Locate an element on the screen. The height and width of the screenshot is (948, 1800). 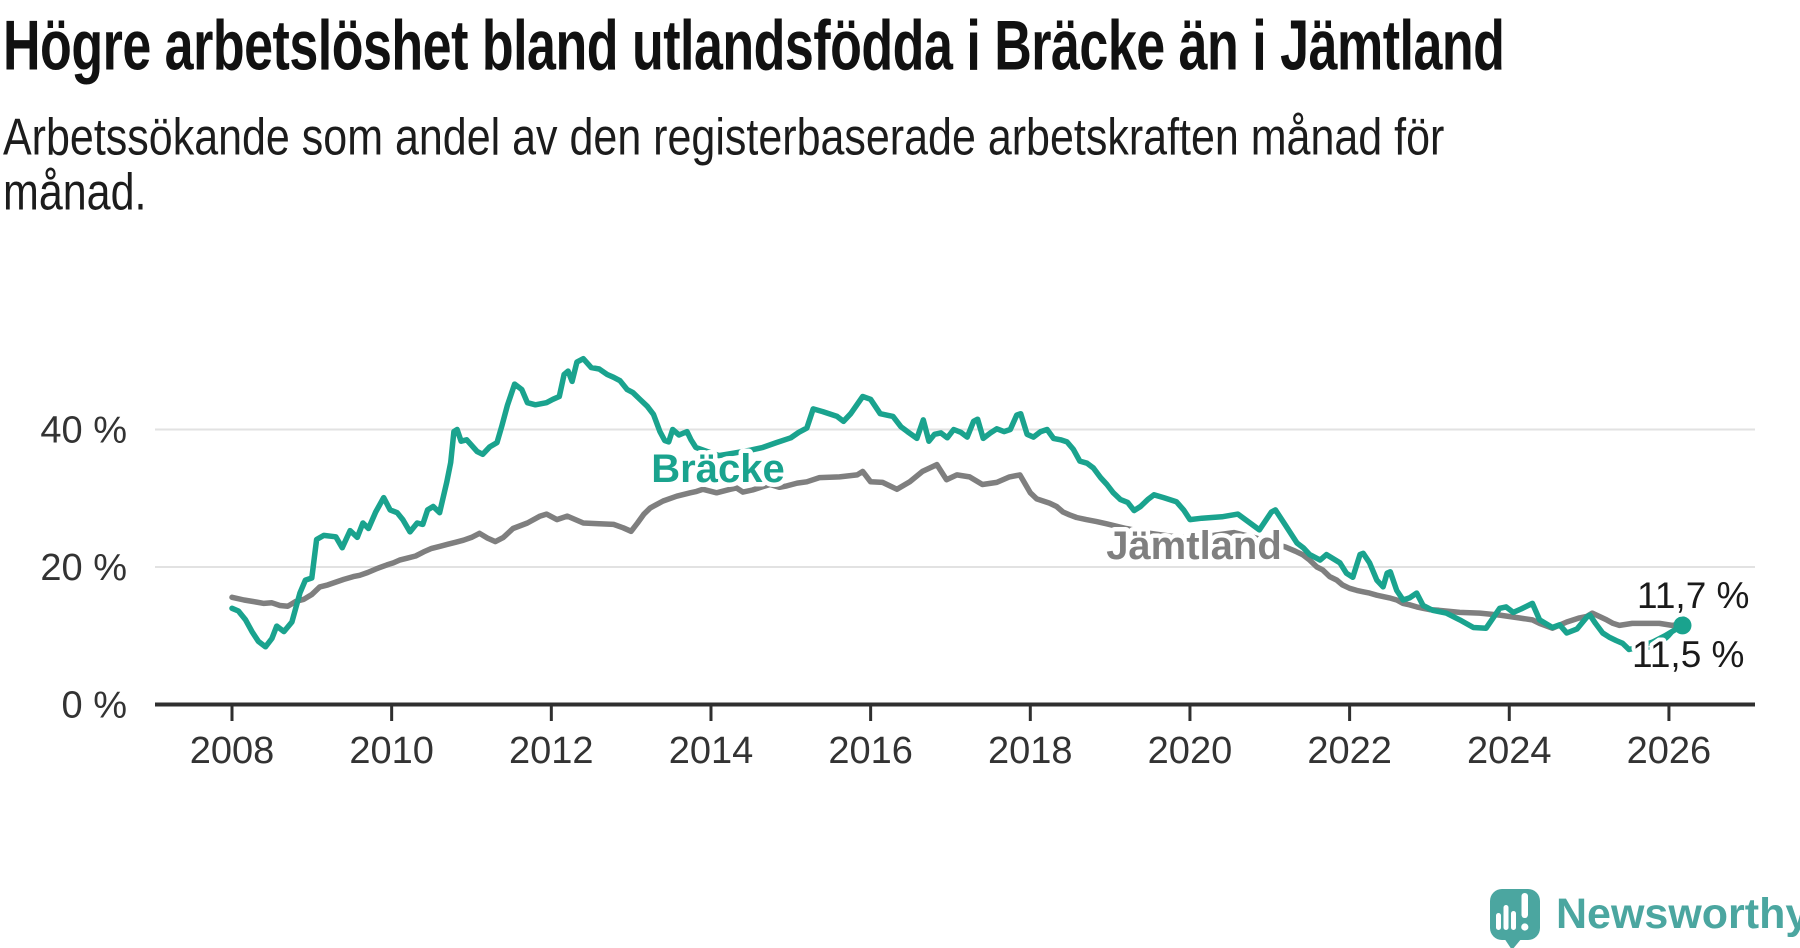
x-tick-label-2026: 2026 is located at coordinates (1669, 751).